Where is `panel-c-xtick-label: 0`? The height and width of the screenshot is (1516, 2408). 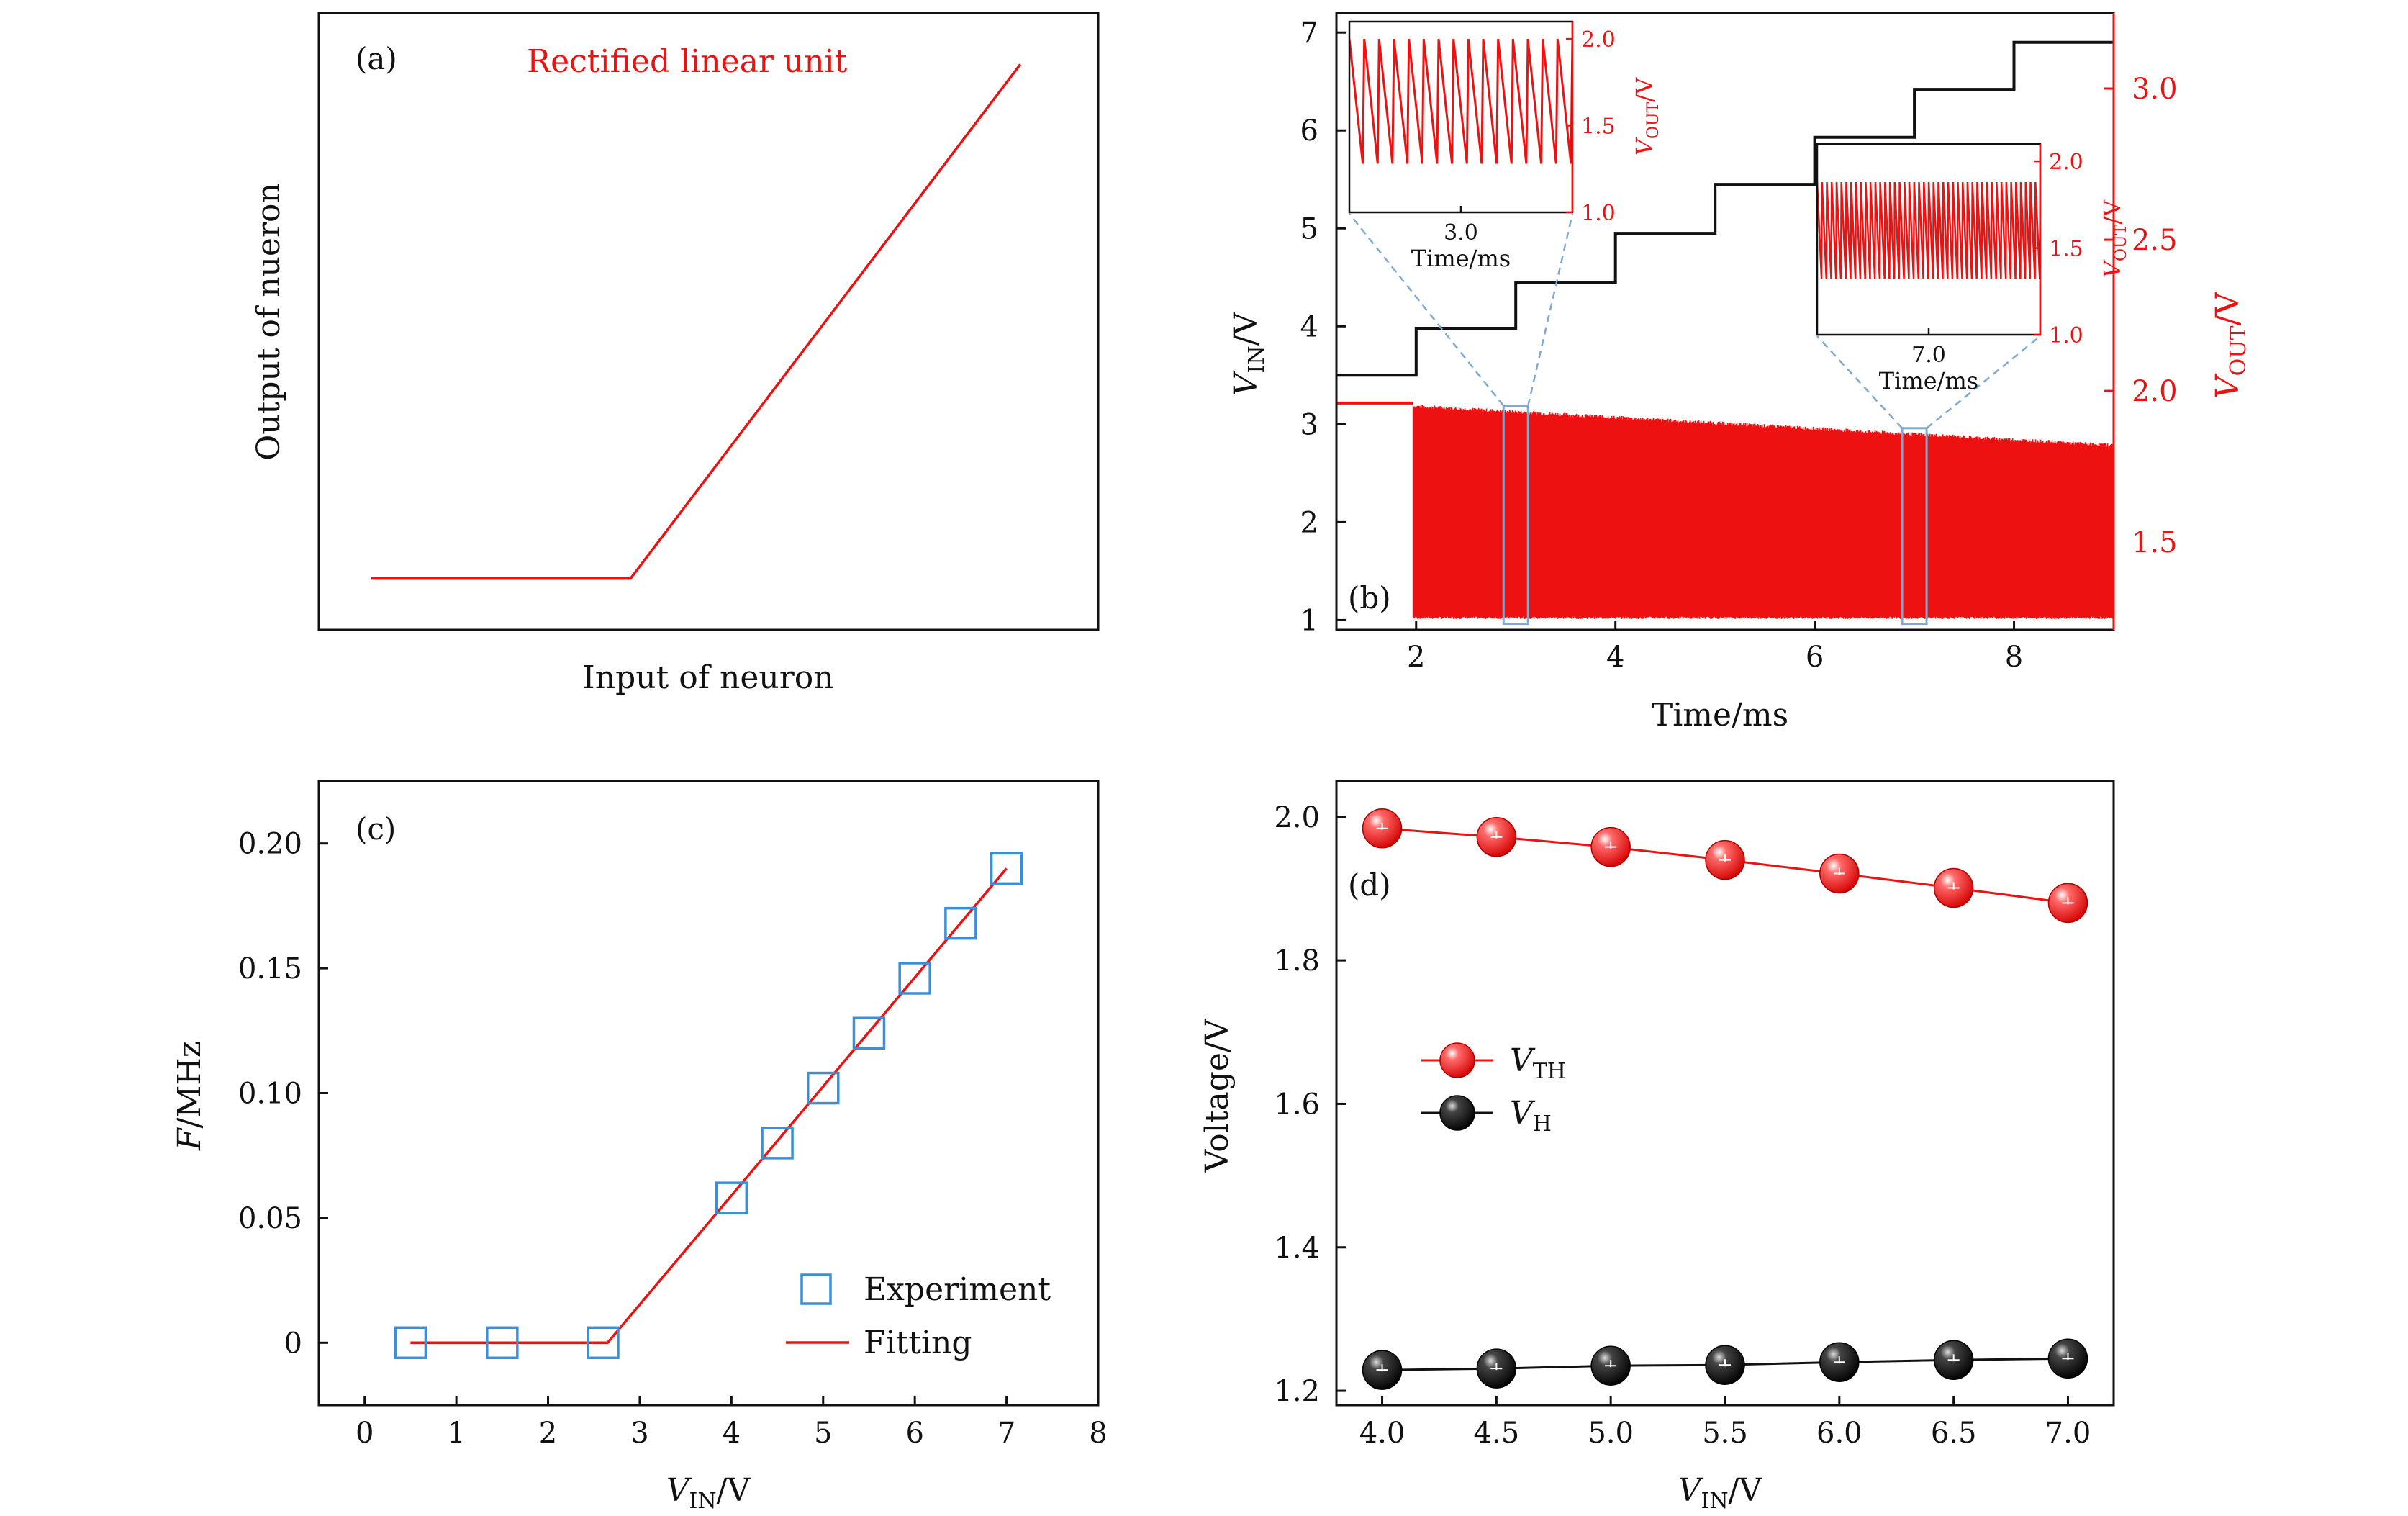
panel-c-xtick-label: 0 is located at coordinates (365, 1434).